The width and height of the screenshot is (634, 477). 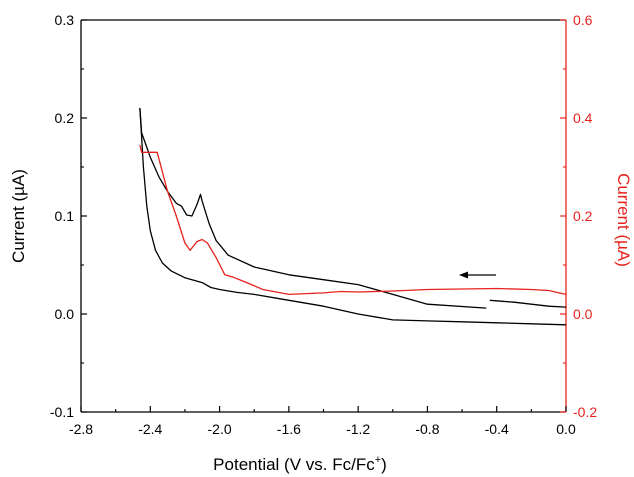 What do you see at coordinates (300, 464) in the screenshot?
I see `x-axis-title: Potential (V vs. Fc/Fc+)` at bounding box center [300, 464].